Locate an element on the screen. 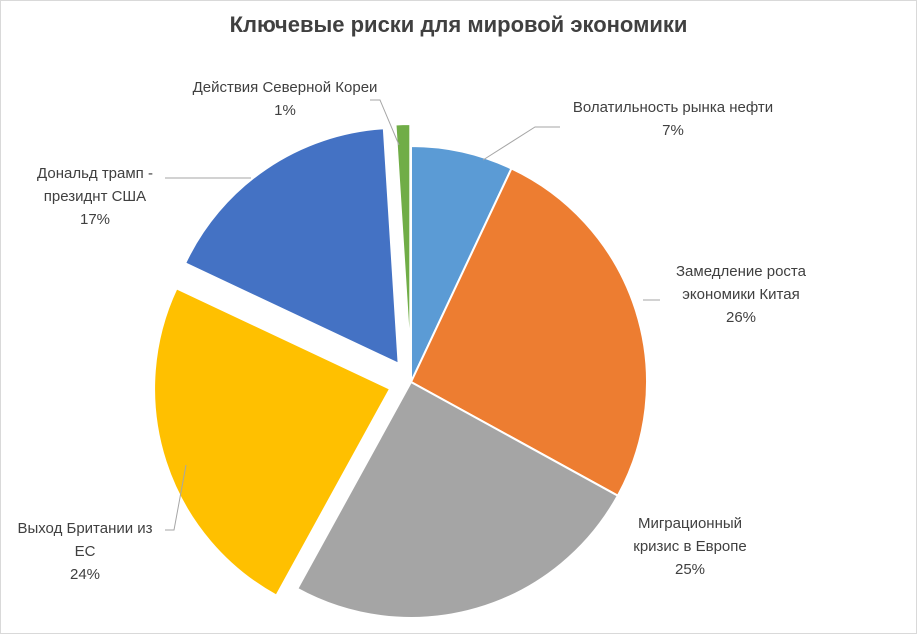 This screenshot has height=634, width=917. data-label-category: Миграционный is located at coordinates (690, 523).